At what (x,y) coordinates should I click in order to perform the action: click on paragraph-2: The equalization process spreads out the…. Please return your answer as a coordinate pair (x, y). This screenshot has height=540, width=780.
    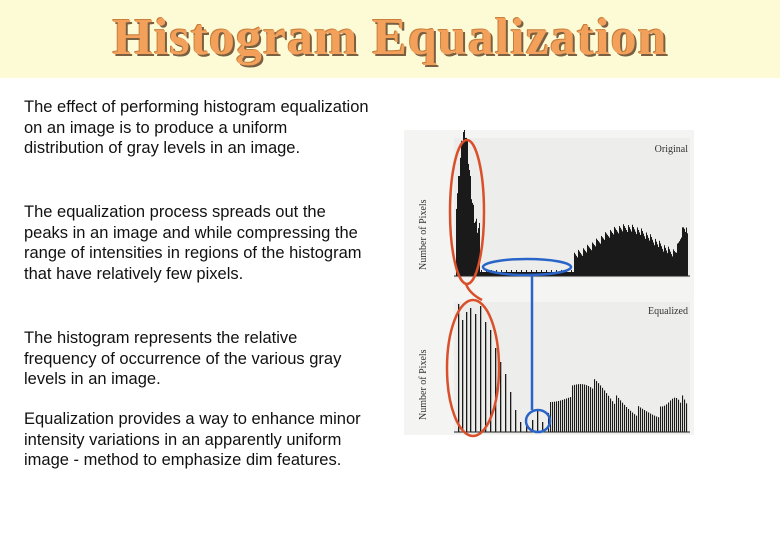
    Looking at the image, I should click on (193, 243).